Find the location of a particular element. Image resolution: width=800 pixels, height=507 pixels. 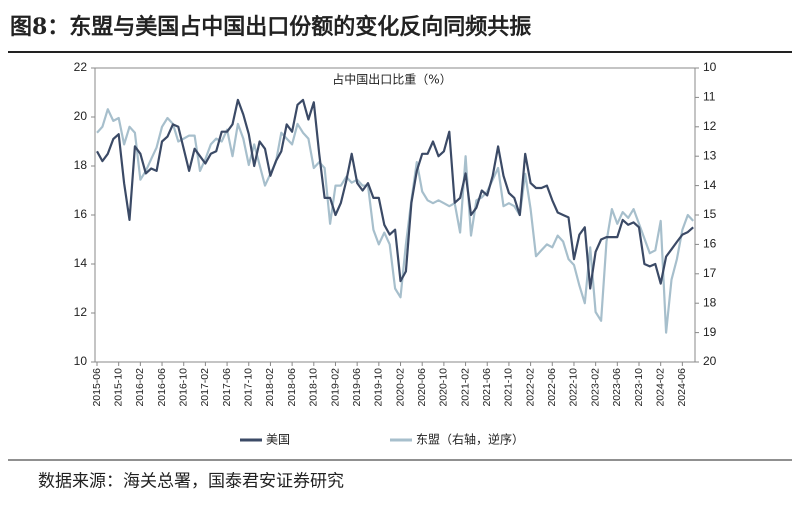

y2-tick-label: 11 is located at coordinates (709, 97).